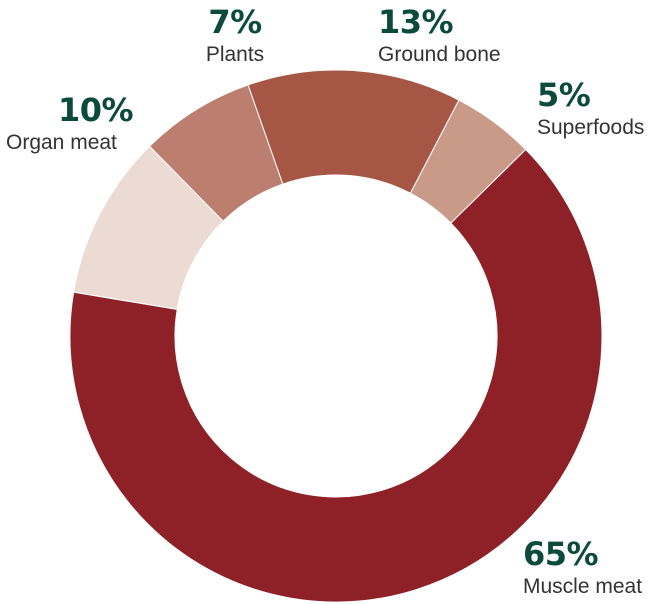 The height and width of the screenshot is (604, 656). What do you see at coordinates (235, 22) in the screenshot?
I see `label-plants-percent: 7%` at bounding box center [235, 22].